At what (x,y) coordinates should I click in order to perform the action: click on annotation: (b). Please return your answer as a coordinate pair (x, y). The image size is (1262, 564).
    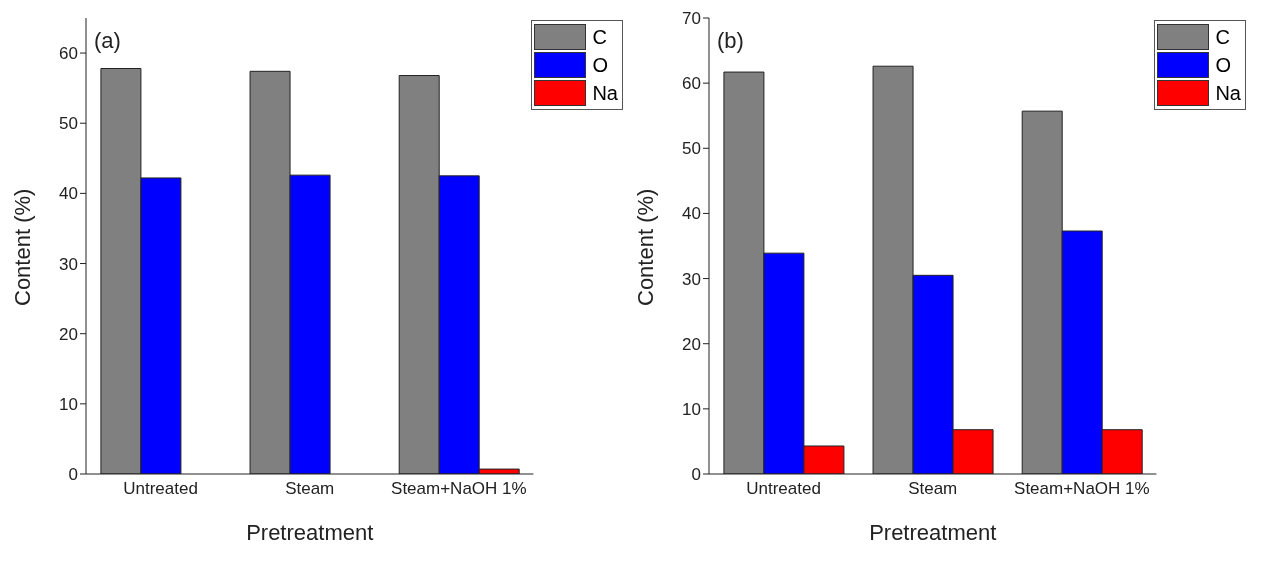
    Looking at the image, I should click on (730, 41).